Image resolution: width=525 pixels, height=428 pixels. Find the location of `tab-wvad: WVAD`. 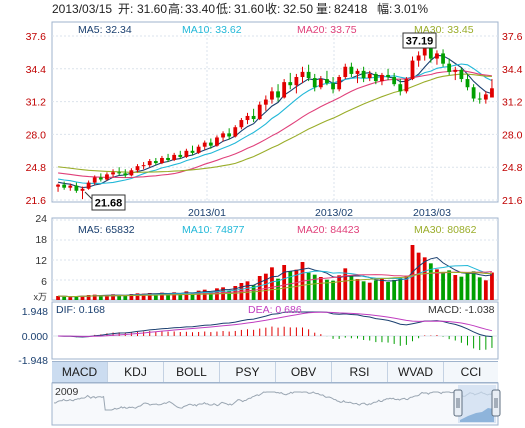

tab-wvad: WVAD is located at coordinates (416, 372).